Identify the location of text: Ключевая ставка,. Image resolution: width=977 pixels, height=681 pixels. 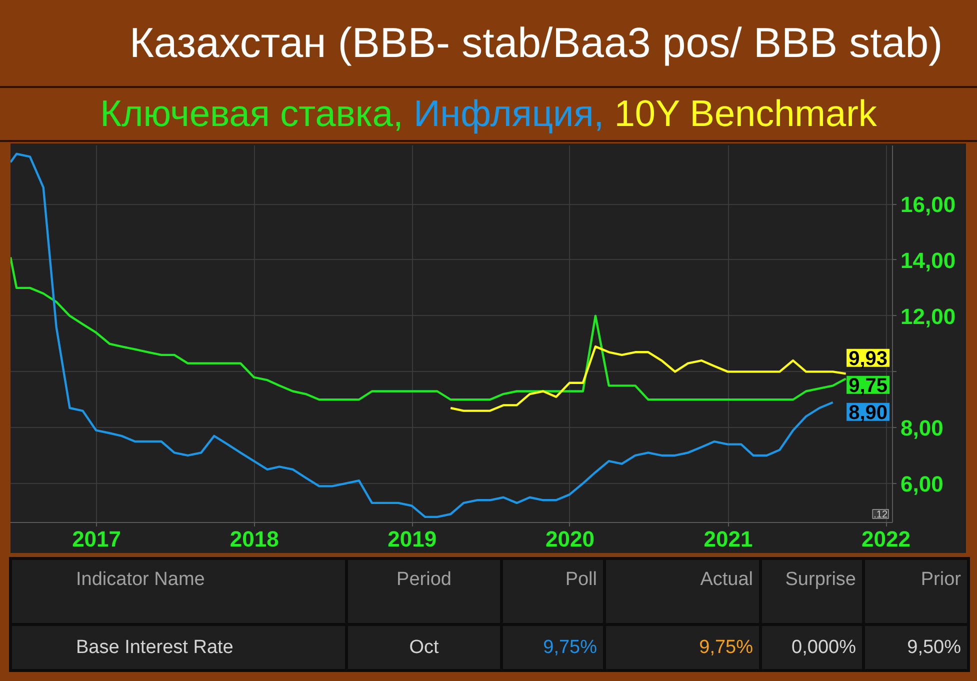
(252, 113).